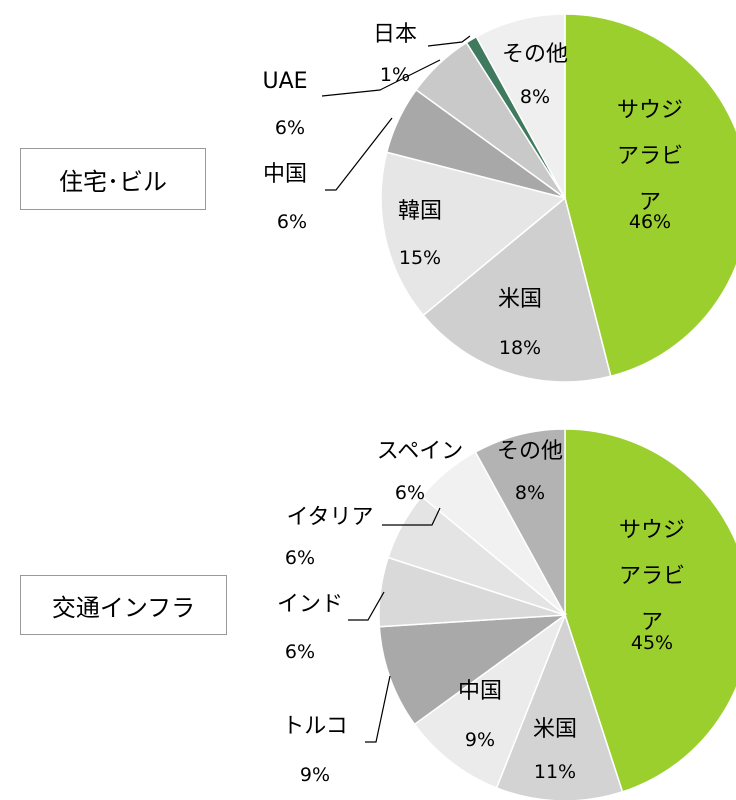 Image resolution: width=736 pixels, height=800 pixels. I want to click on chart-title: 交通インフラ, so click(123, 605).